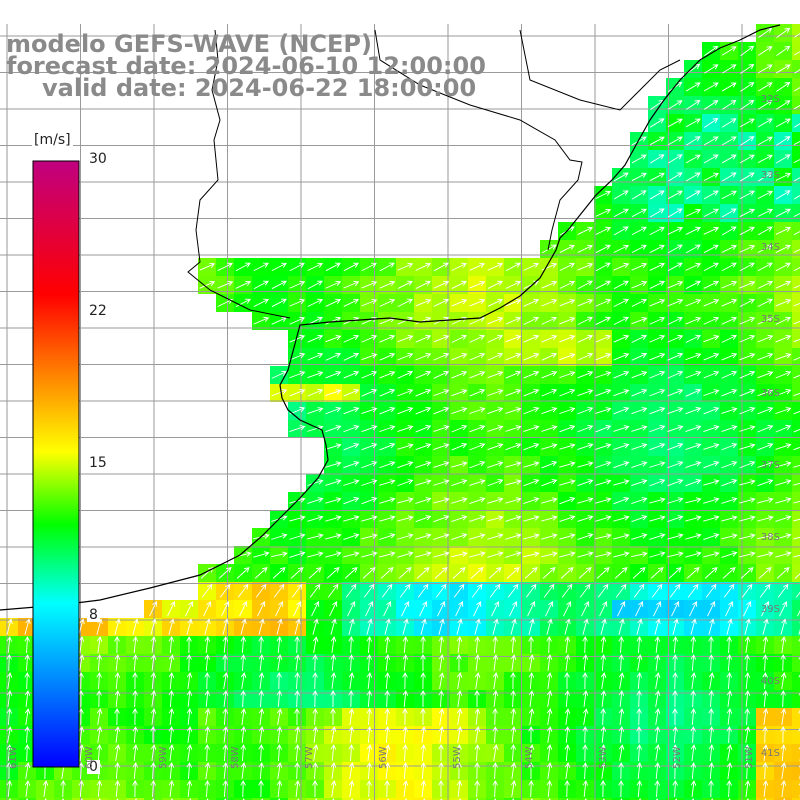 The width and height of the screenshot is (800, 800). What do you see at coordinates (52, 140) in the screenshot?
I see `colorbar-unit: [m/s]` at bounding box center [52, 140].